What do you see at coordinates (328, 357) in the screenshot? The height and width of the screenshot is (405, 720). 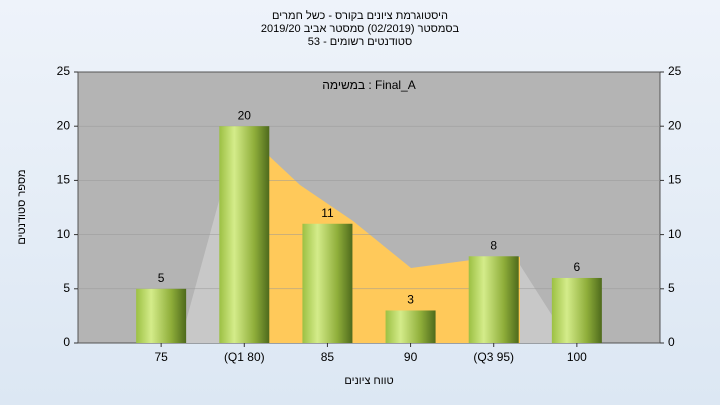 I see `x-tick-label: 85` at bounding box center [328, 357].